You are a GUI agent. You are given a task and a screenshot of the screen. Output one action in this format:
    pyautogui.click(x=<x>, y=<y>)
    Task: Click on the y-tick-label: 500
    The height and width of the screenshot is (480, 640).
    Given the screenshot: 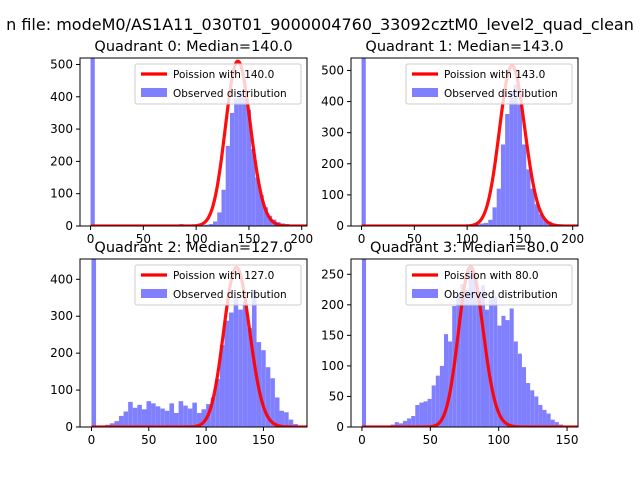 What is the action you would take?
    pyautogui.click(x=61, y=64)
    